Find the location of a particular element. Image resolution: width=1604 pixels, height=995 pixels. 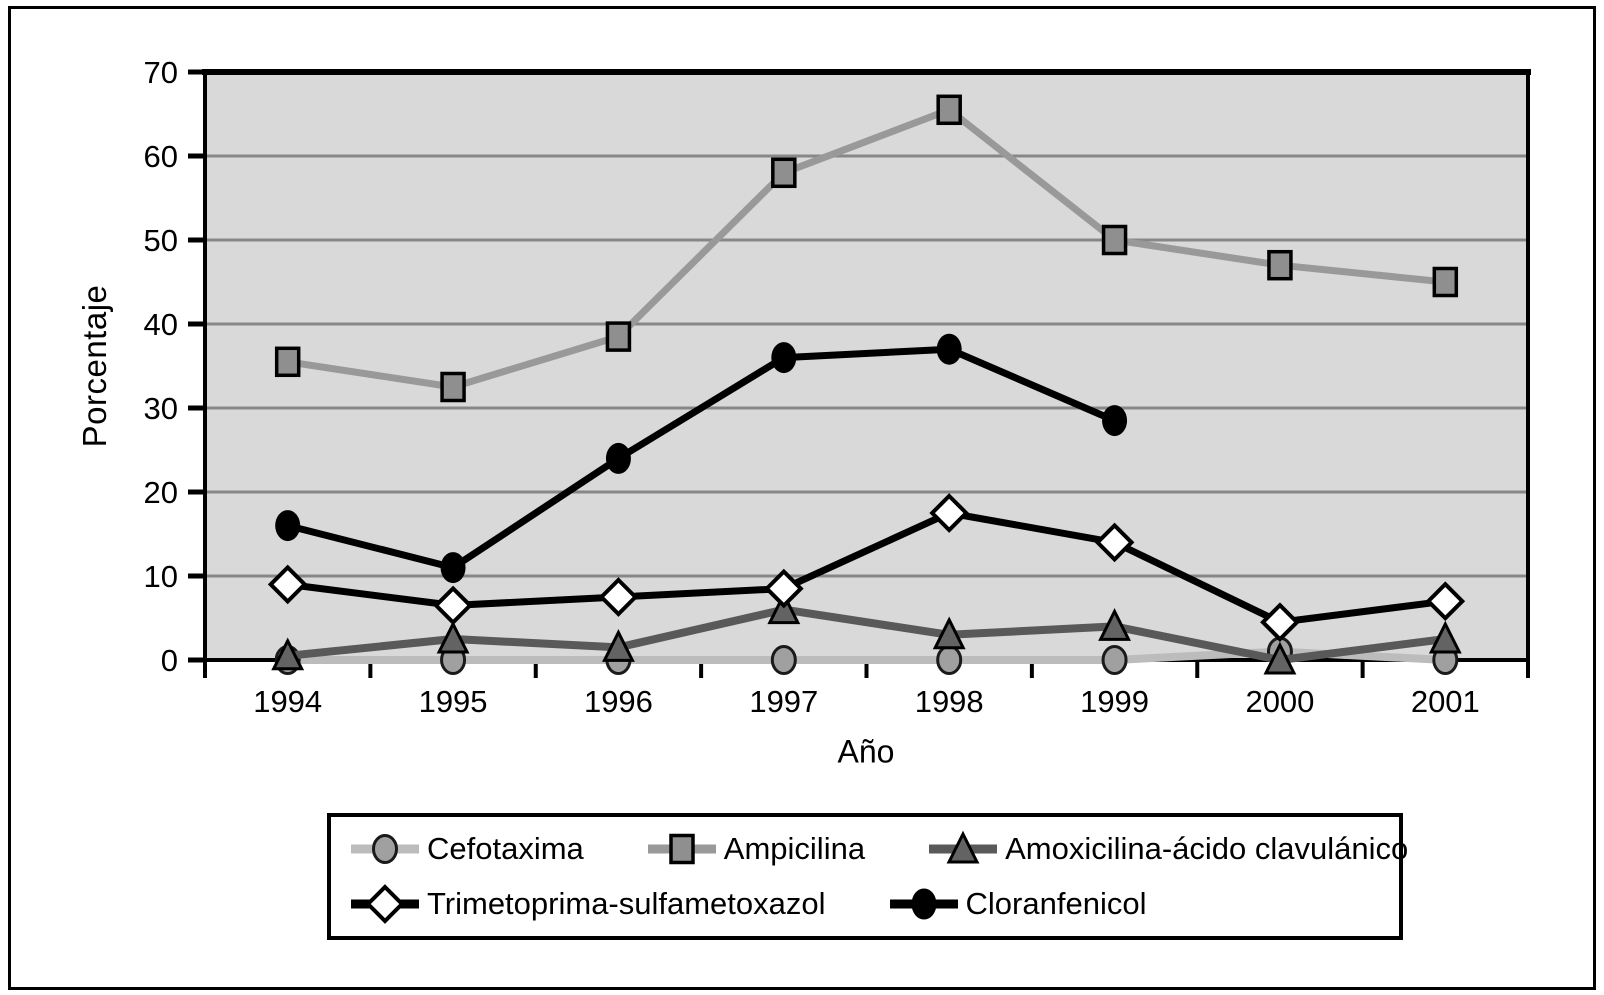

x-tick-label: 1996 is located at coordinates (618, 701).